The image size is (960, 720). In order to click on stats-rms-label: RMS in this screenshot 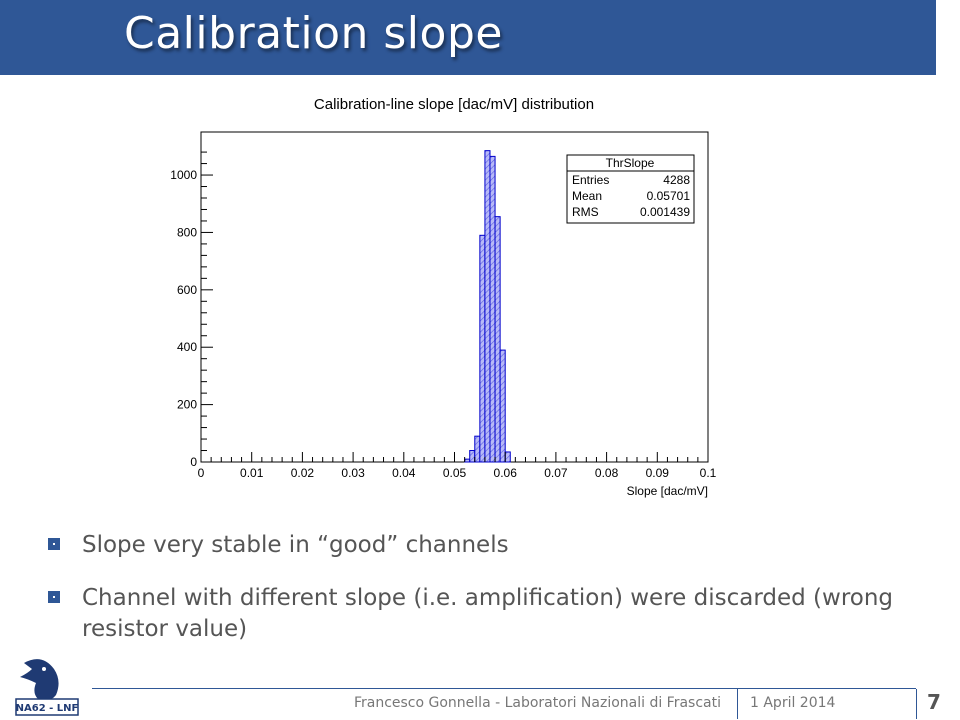, I will do `click(585, 212)`.